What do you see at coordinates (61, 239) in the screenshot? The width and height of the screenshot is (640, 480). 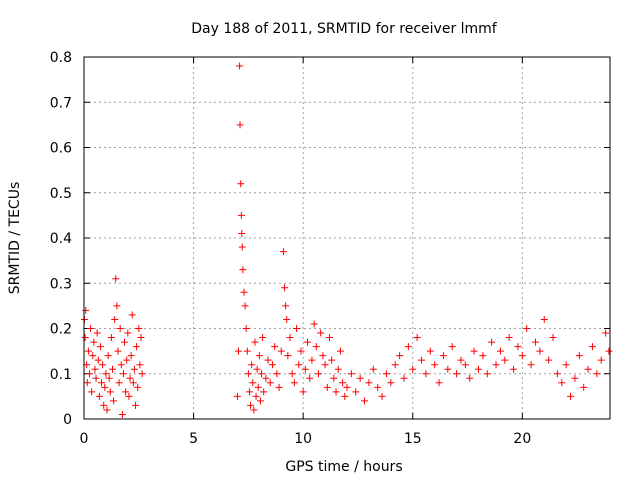 I see `y-tick-label: 0.4` at bounding box center [61, 239].